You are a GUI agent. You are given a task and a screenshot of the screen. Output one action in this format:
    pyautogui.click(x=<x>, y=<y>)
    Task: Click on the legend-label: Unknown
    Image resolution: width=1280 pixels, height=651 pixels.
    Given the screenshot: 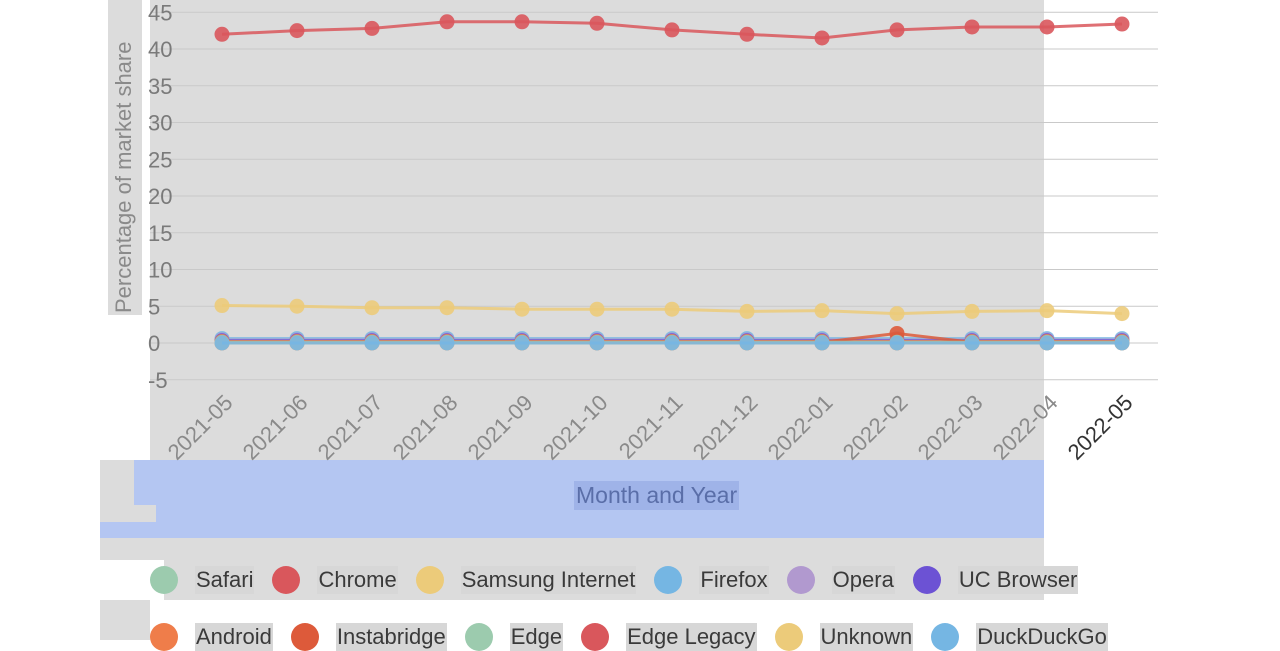 What is the action you would take?
    pyautogui.click(x=866, y=637)
    